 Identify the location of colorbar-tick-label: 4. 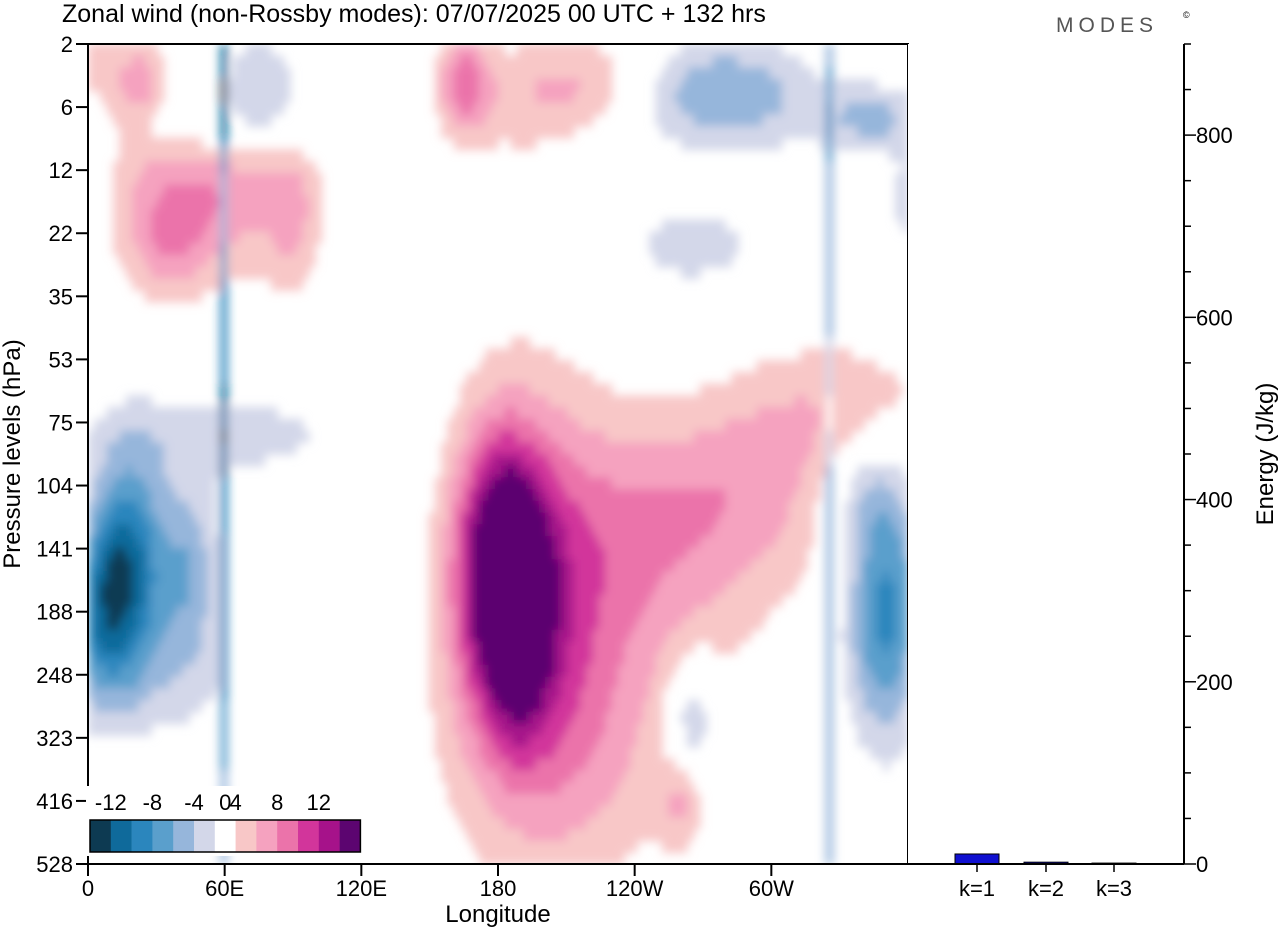
(235, 802).